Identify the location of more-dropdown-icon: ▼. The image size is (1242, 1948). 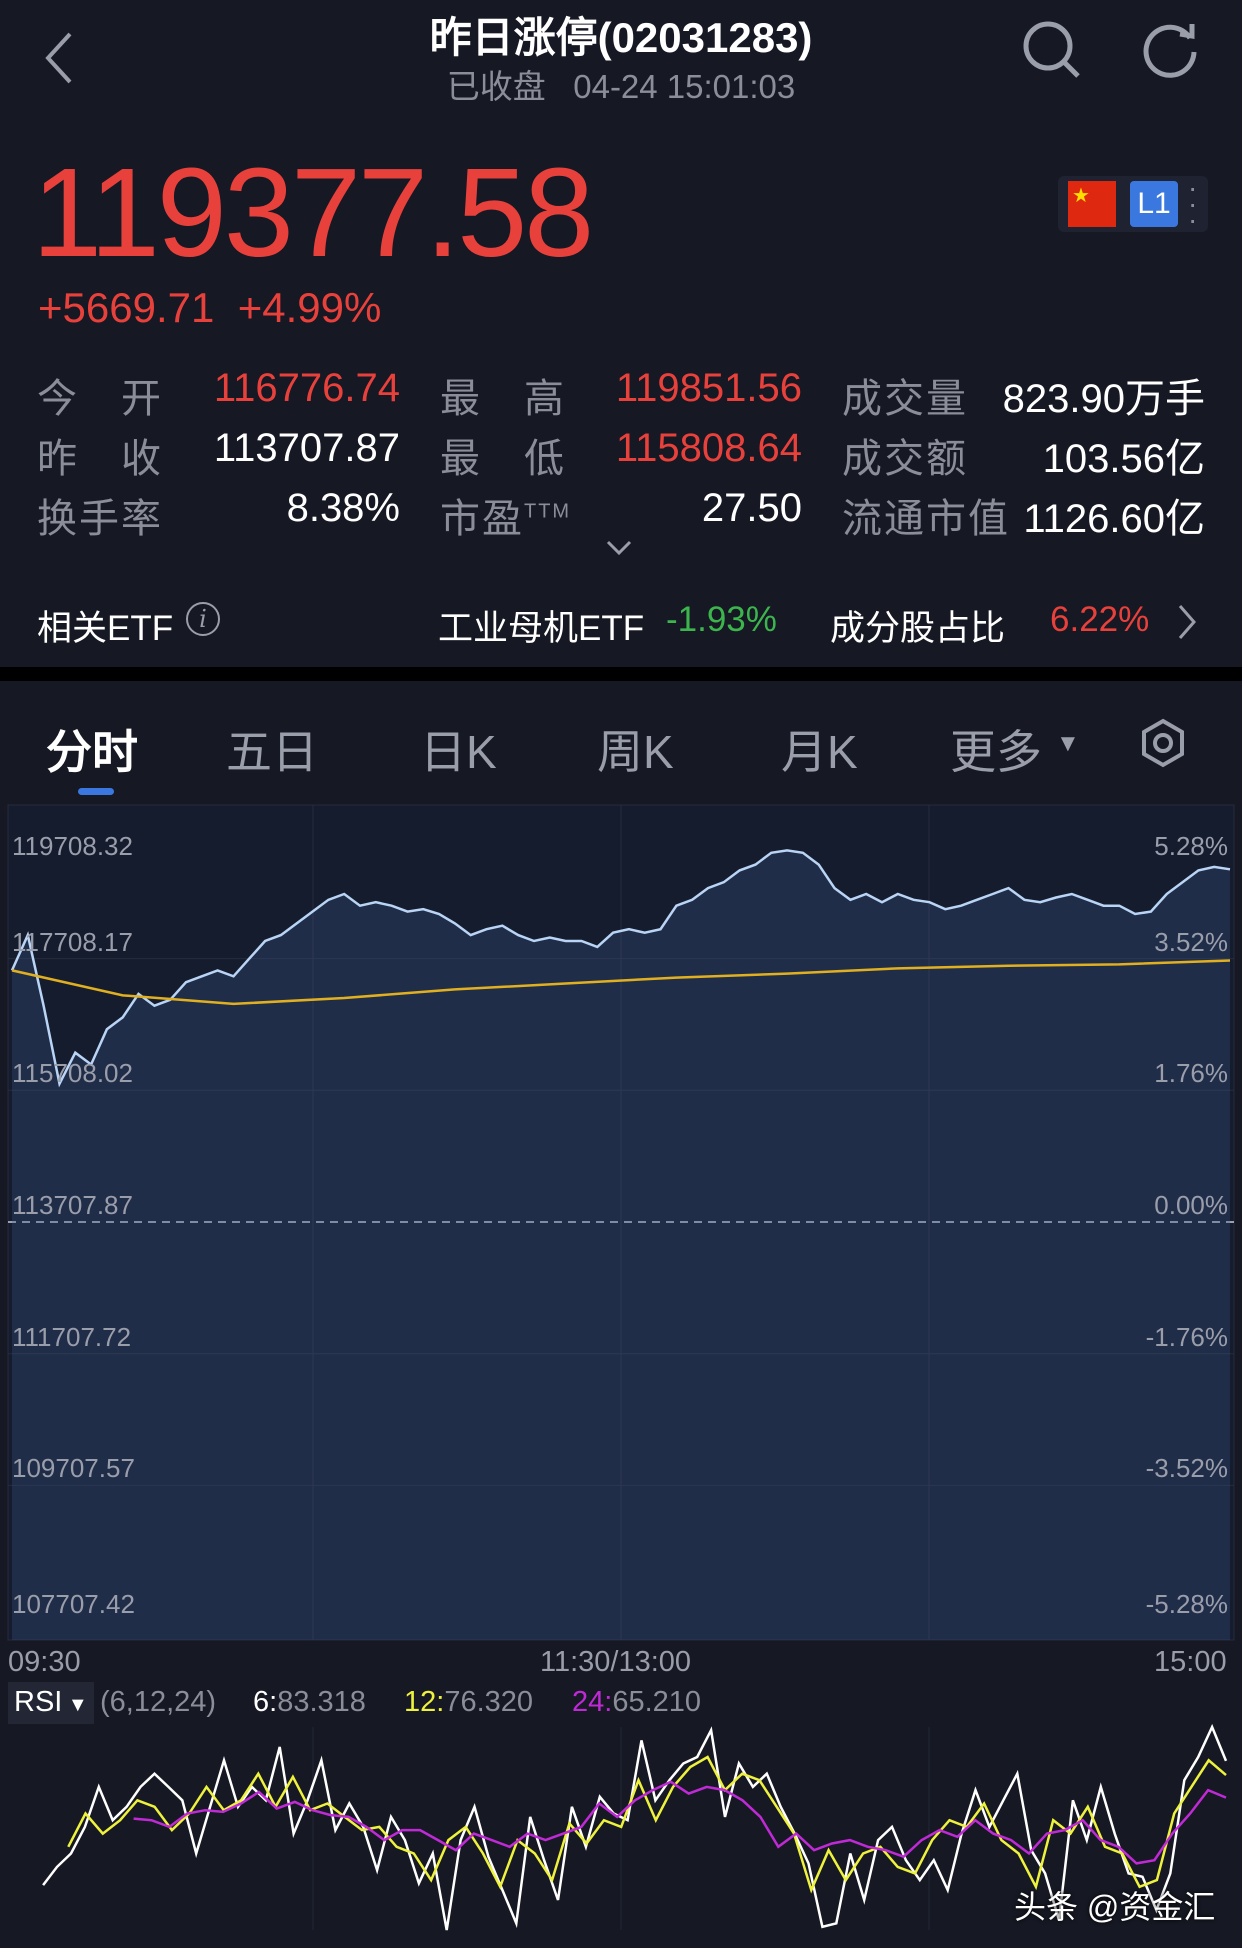
(1068, 743).